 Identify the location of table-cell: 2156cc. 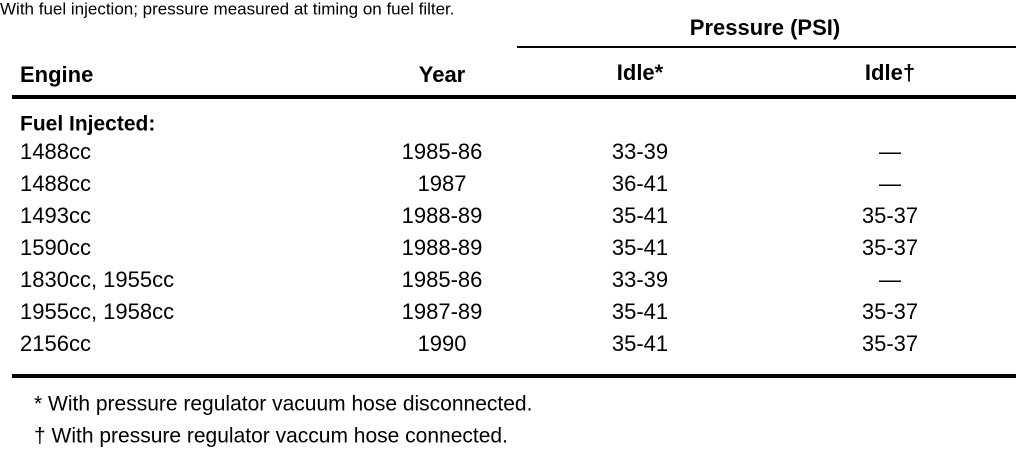
(55, 343).